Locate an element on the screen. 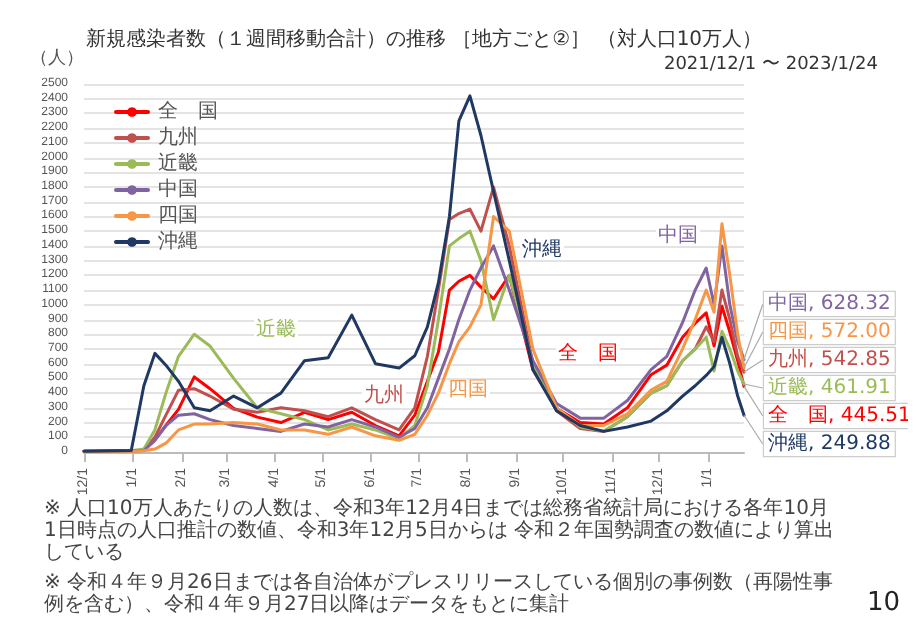 The width and height of the screenshot is (924, 640). chart-title: 新規感染者数（１週間移動合計）の推移 ［地方ごと②］ （対人口10万人） is located at coordinates (424, 39).